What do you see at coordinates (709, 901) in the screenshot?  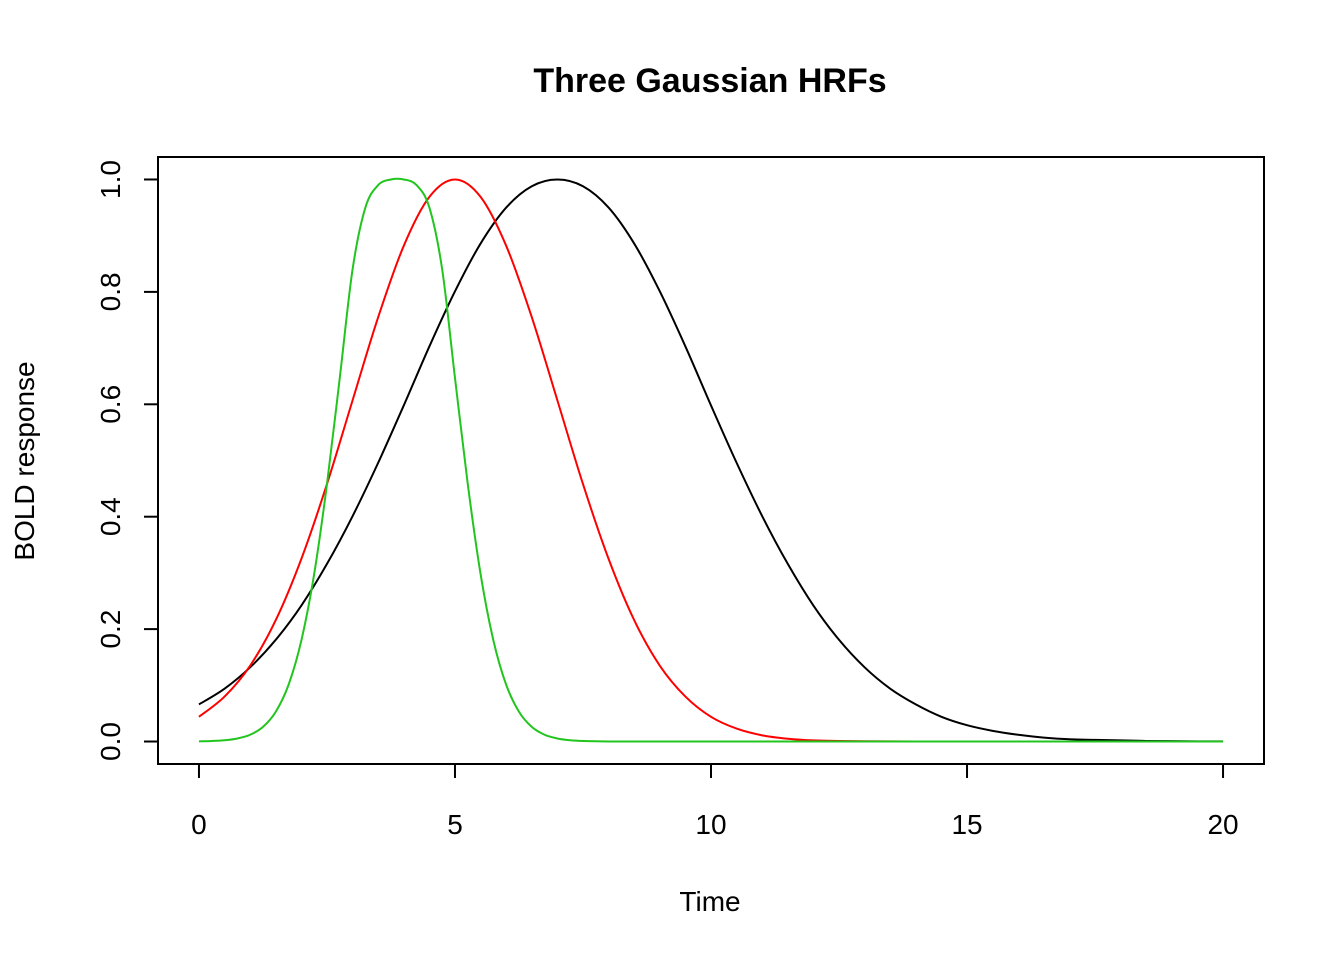 I see `x-axis-label: Time` at bounding box center [709, 901].